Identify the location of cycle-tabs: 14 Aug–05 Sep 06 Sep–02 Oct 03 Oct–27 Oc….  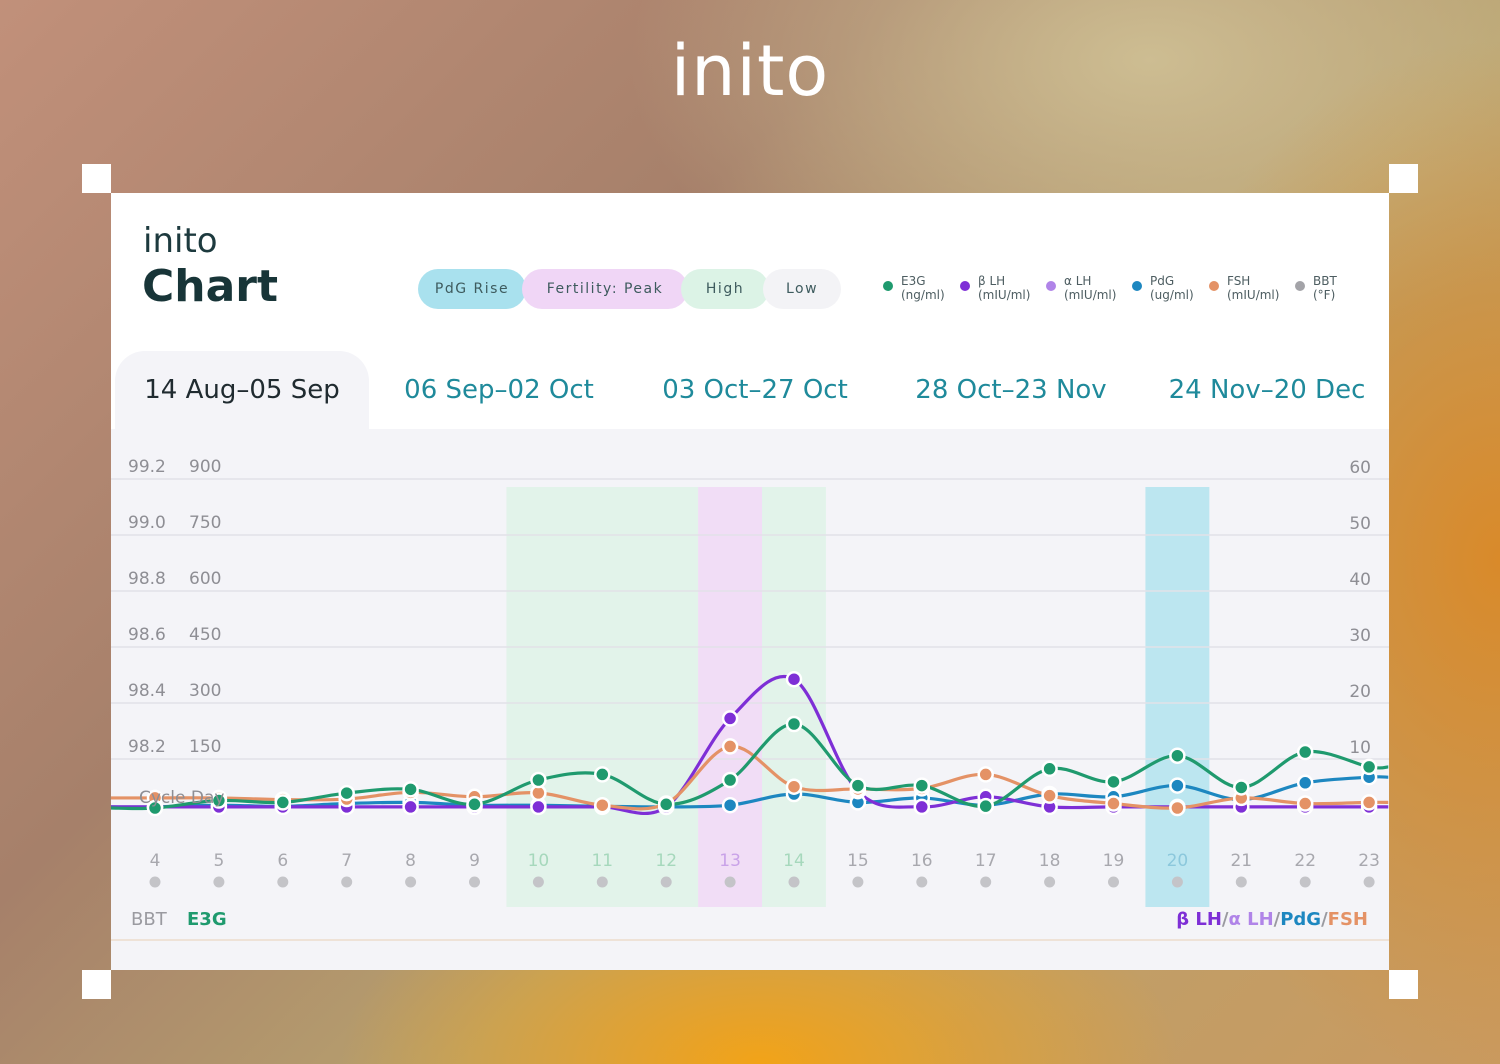
(750, 390).